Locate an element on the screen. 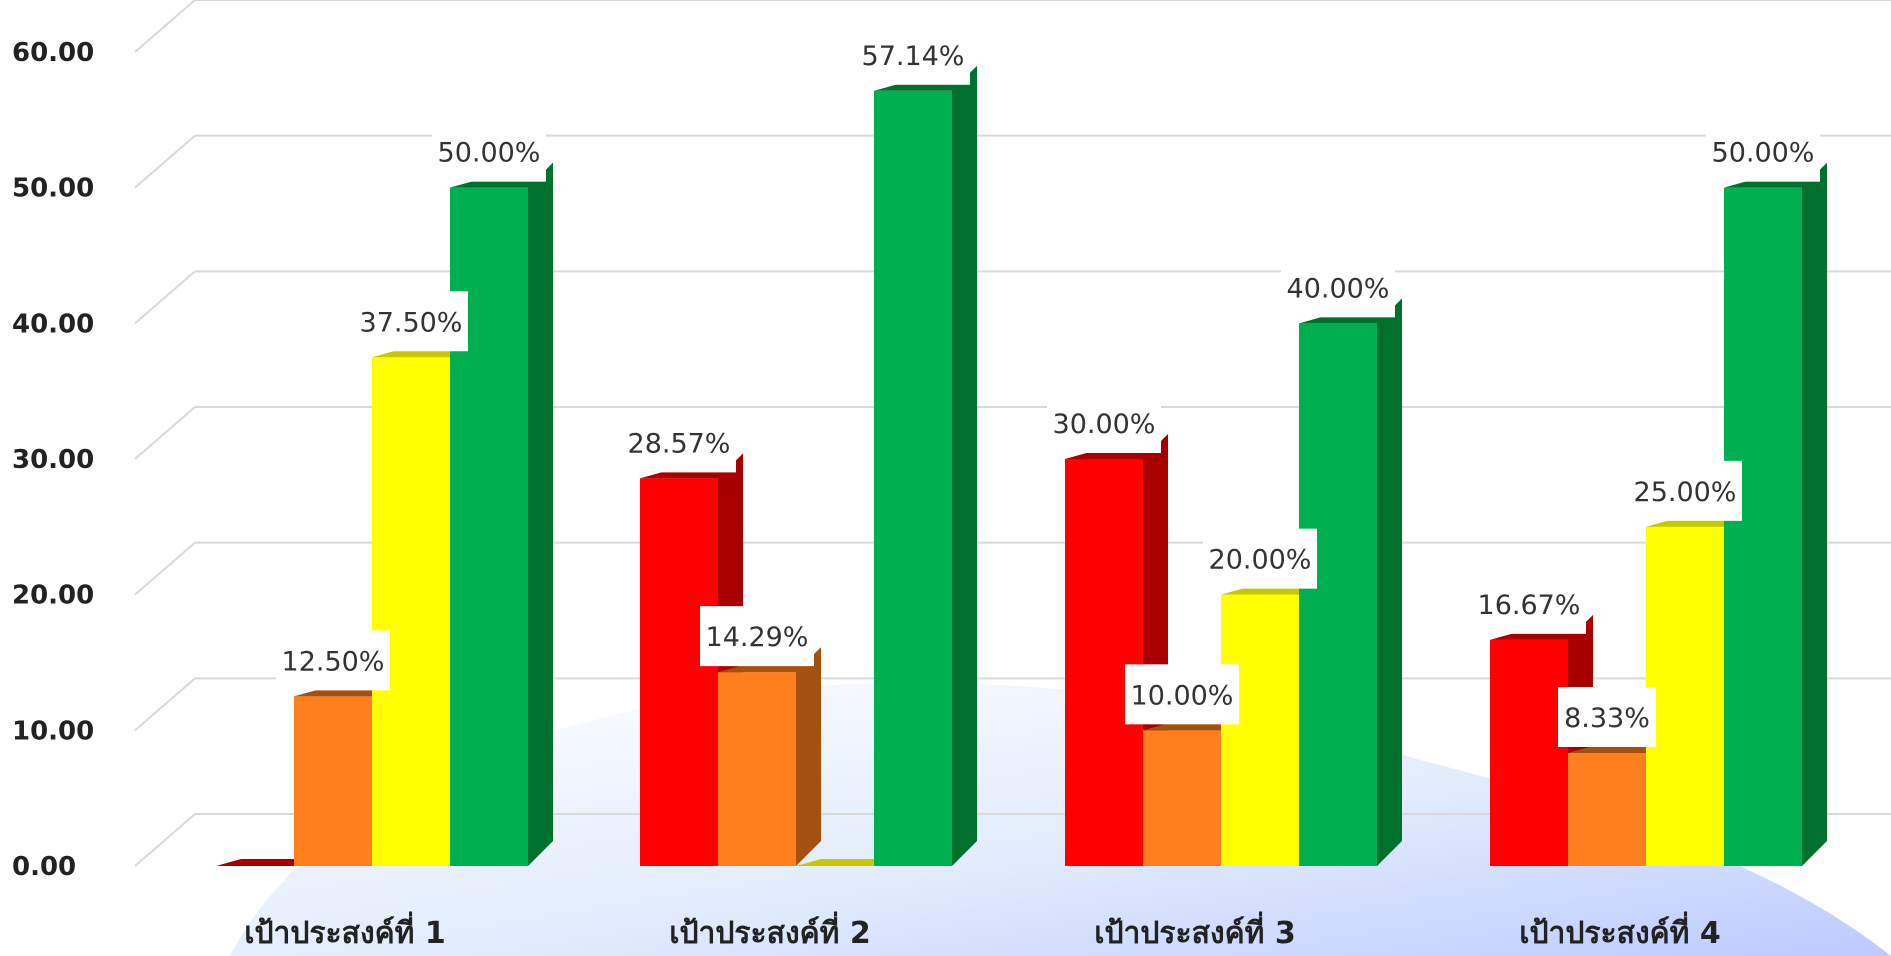 This screenshot has height=956, width=1891. data-label: 20.00% is located at coordinates (1260, 560).